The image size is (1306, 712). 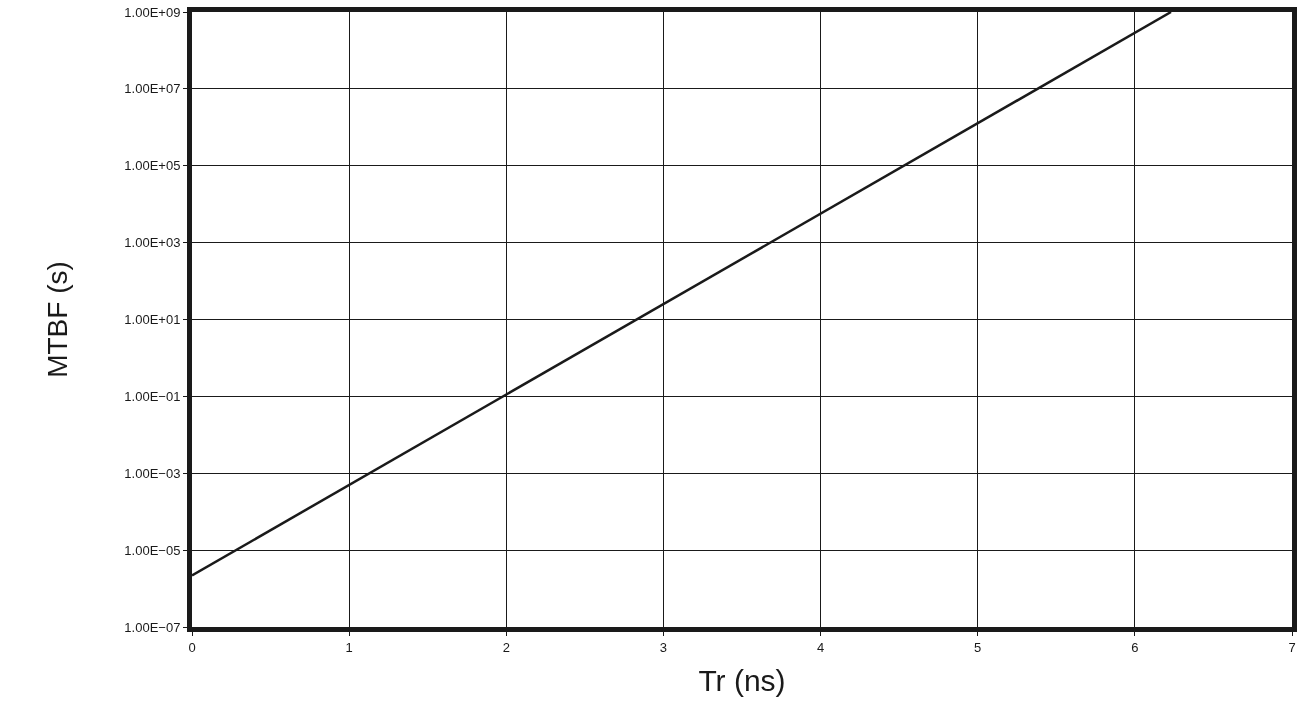 What do you see at coordinates (152, 320) in the screenshot?
I see `y-tick-label: 1.00E+01` at bounding box center [152, 320].